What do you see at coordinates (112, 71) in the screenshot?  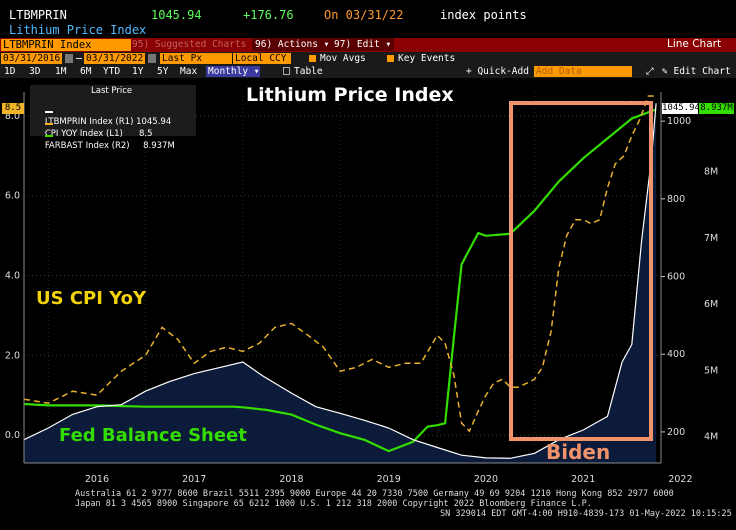 I see `period-ytd: YTD` at bounding box center [112, 71].